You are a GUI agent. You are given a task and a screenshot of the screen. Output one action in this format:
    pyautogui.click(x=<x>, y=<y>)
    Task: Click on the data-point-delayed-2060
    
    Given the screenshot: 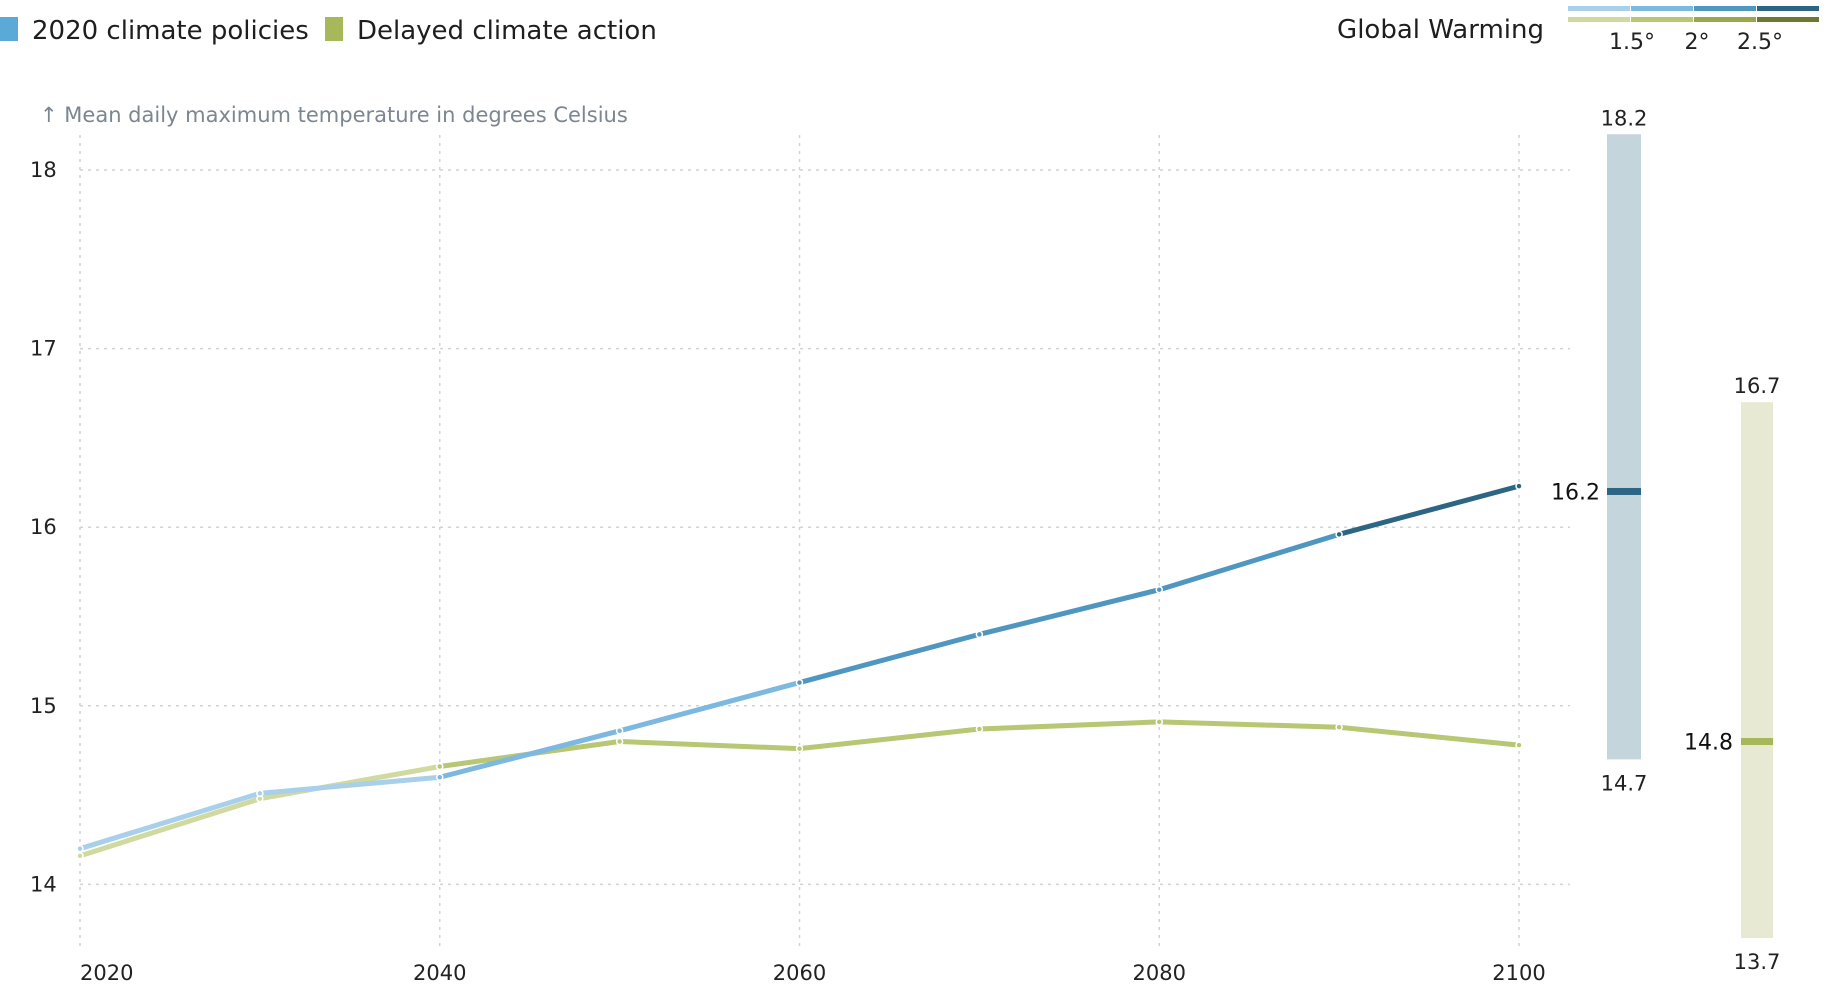 What is the action you would take?
    pyautogui.click(x=799, y=748)
    